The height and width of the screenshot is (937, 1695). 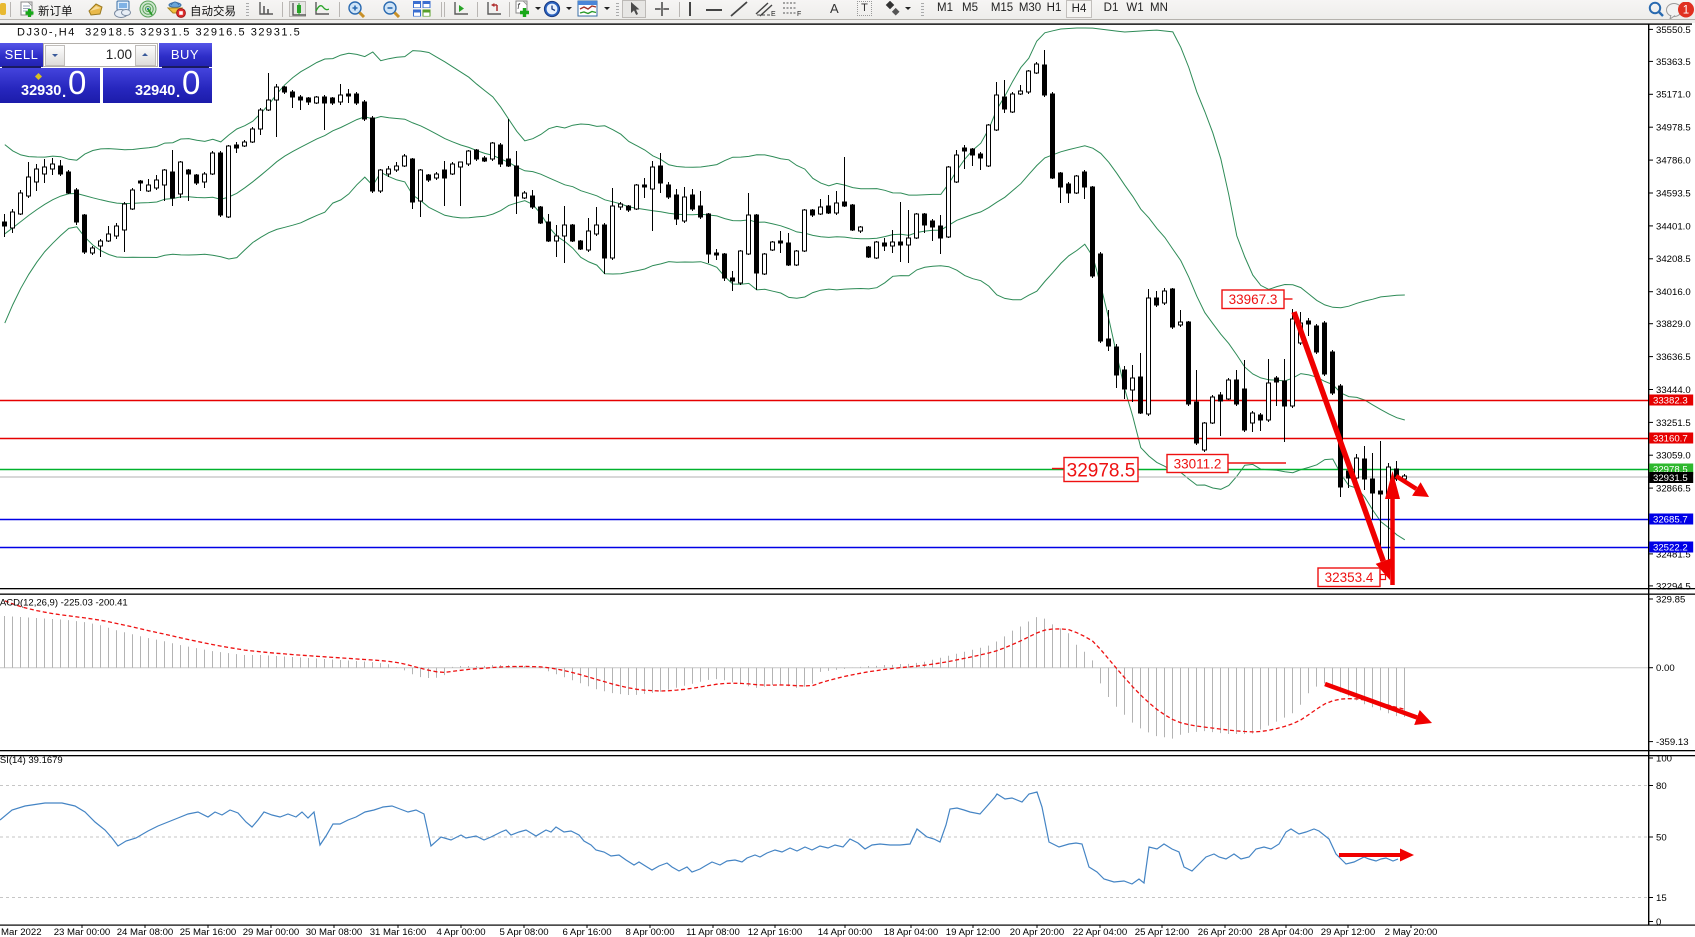 I want to click on svg-text: 35363.5, so click(x=1673, y=62).